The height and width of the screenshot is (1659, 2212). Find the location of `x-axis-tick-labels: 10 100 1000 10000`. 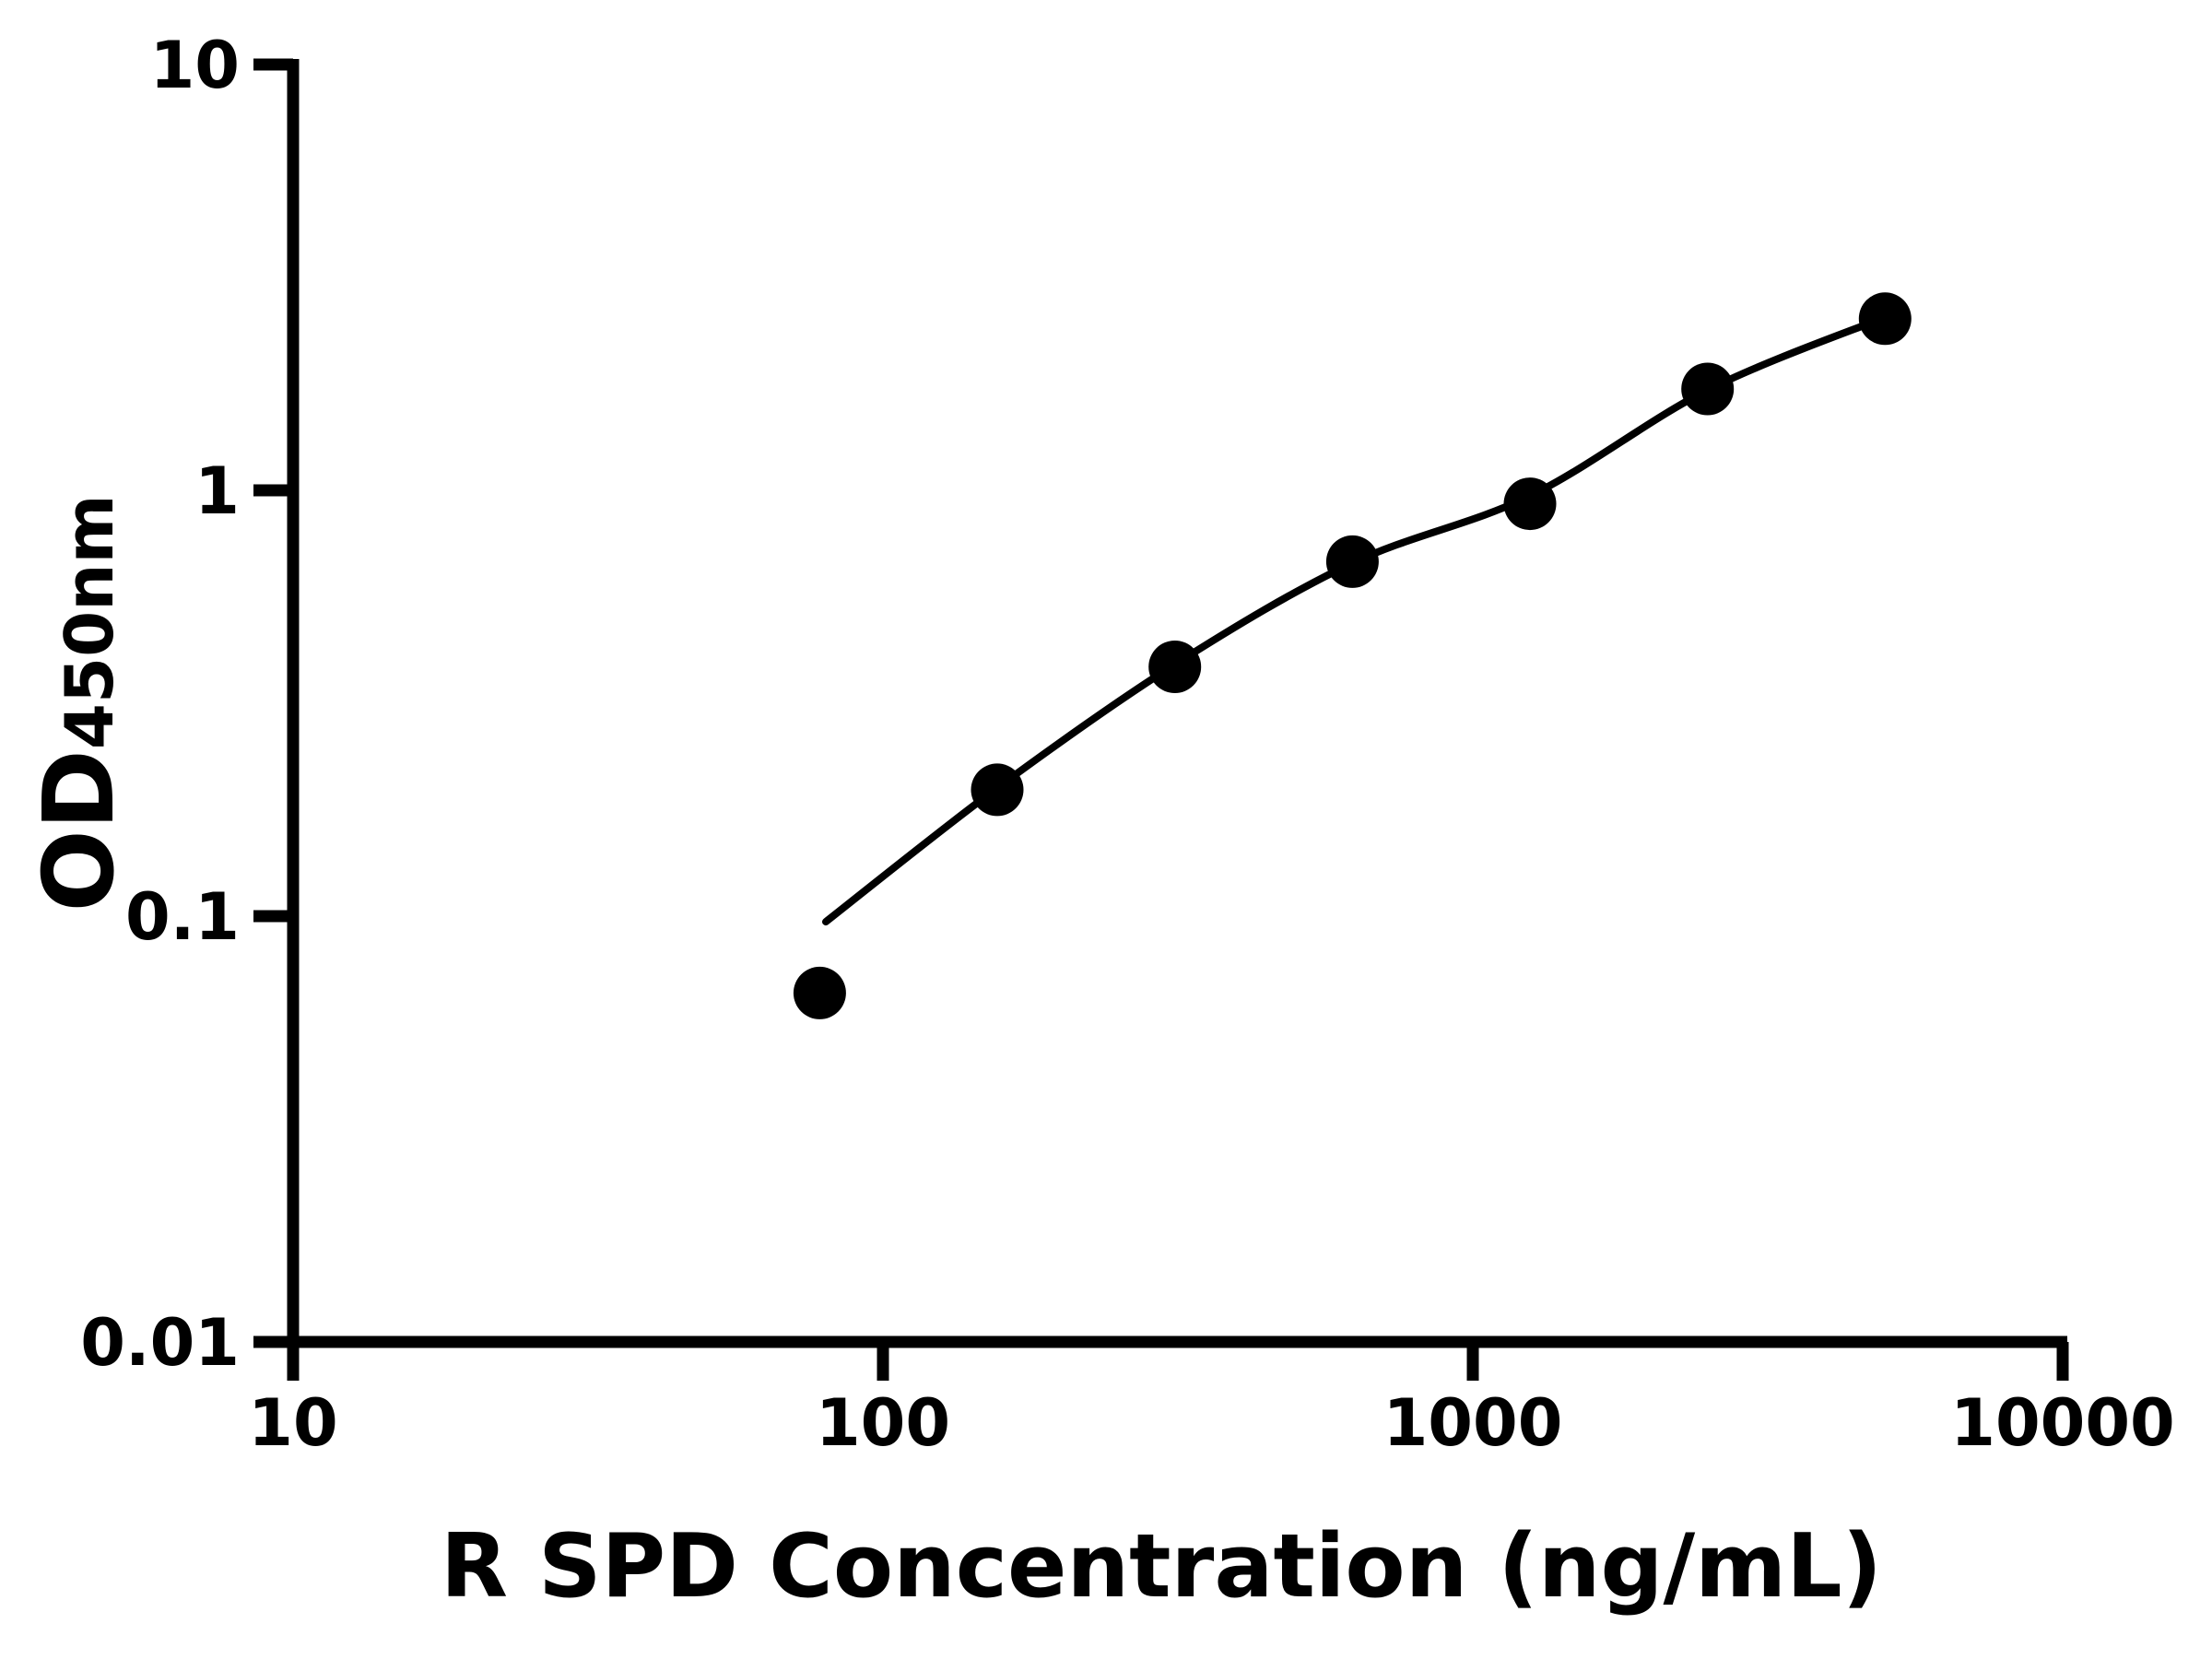

x-axis-tick-labels: 10 100 1000 10000 is located at coordinates (1211, 1423).